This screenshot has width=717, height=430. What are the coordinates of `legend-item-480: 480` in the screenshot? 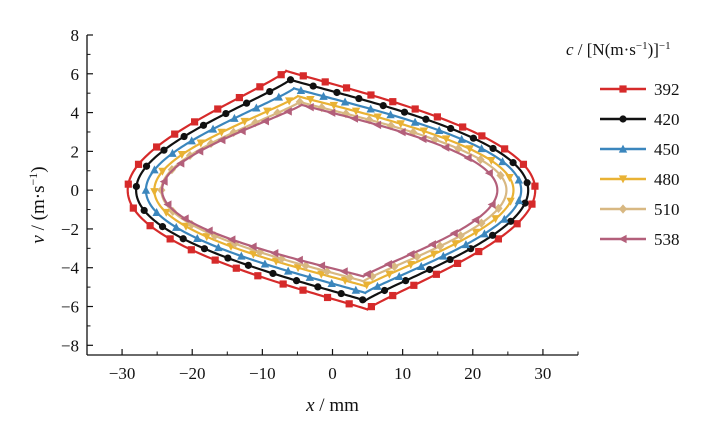 It's located at (640, 179).